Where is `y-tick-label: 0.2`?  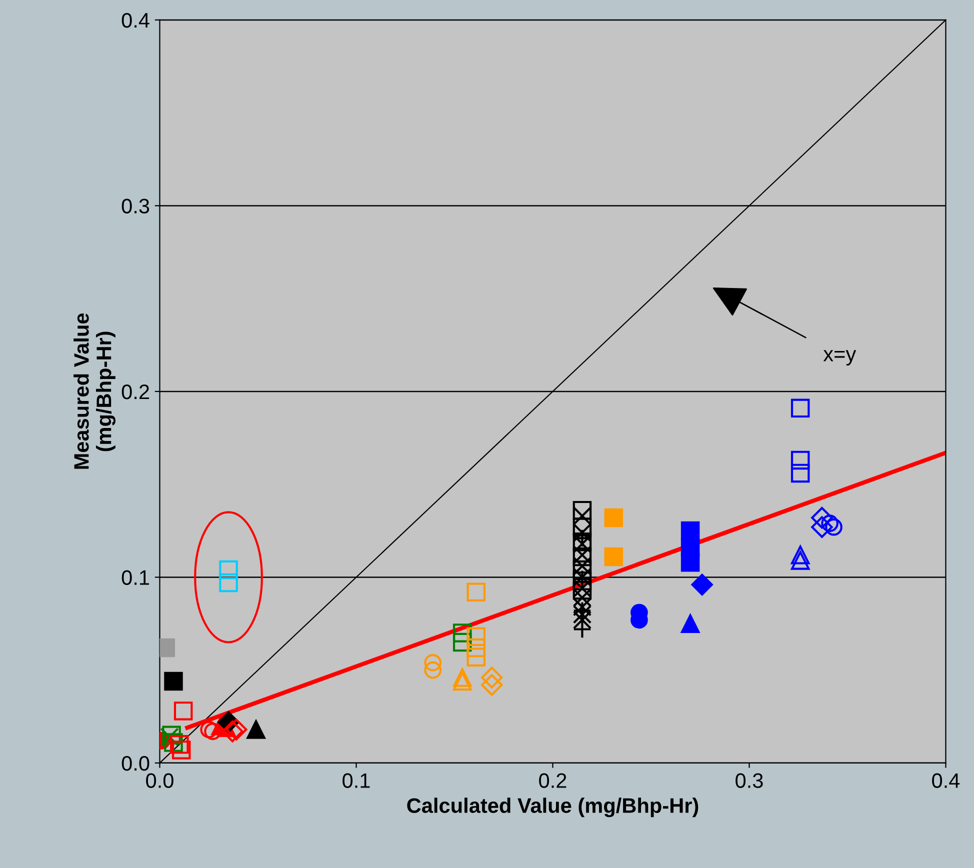
y-tick-label: 0.2 is located at coordinates (135, 392).